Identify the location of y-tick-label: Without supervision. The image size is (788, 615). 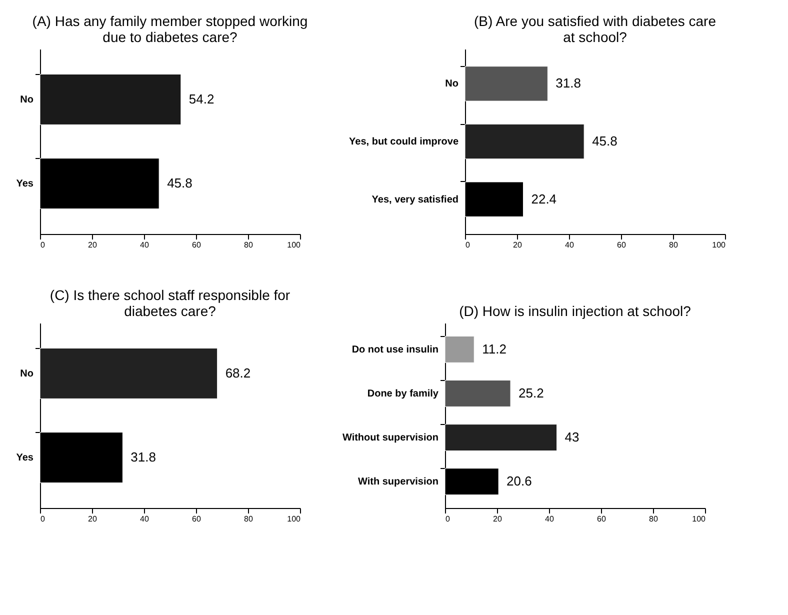
(390, 438).